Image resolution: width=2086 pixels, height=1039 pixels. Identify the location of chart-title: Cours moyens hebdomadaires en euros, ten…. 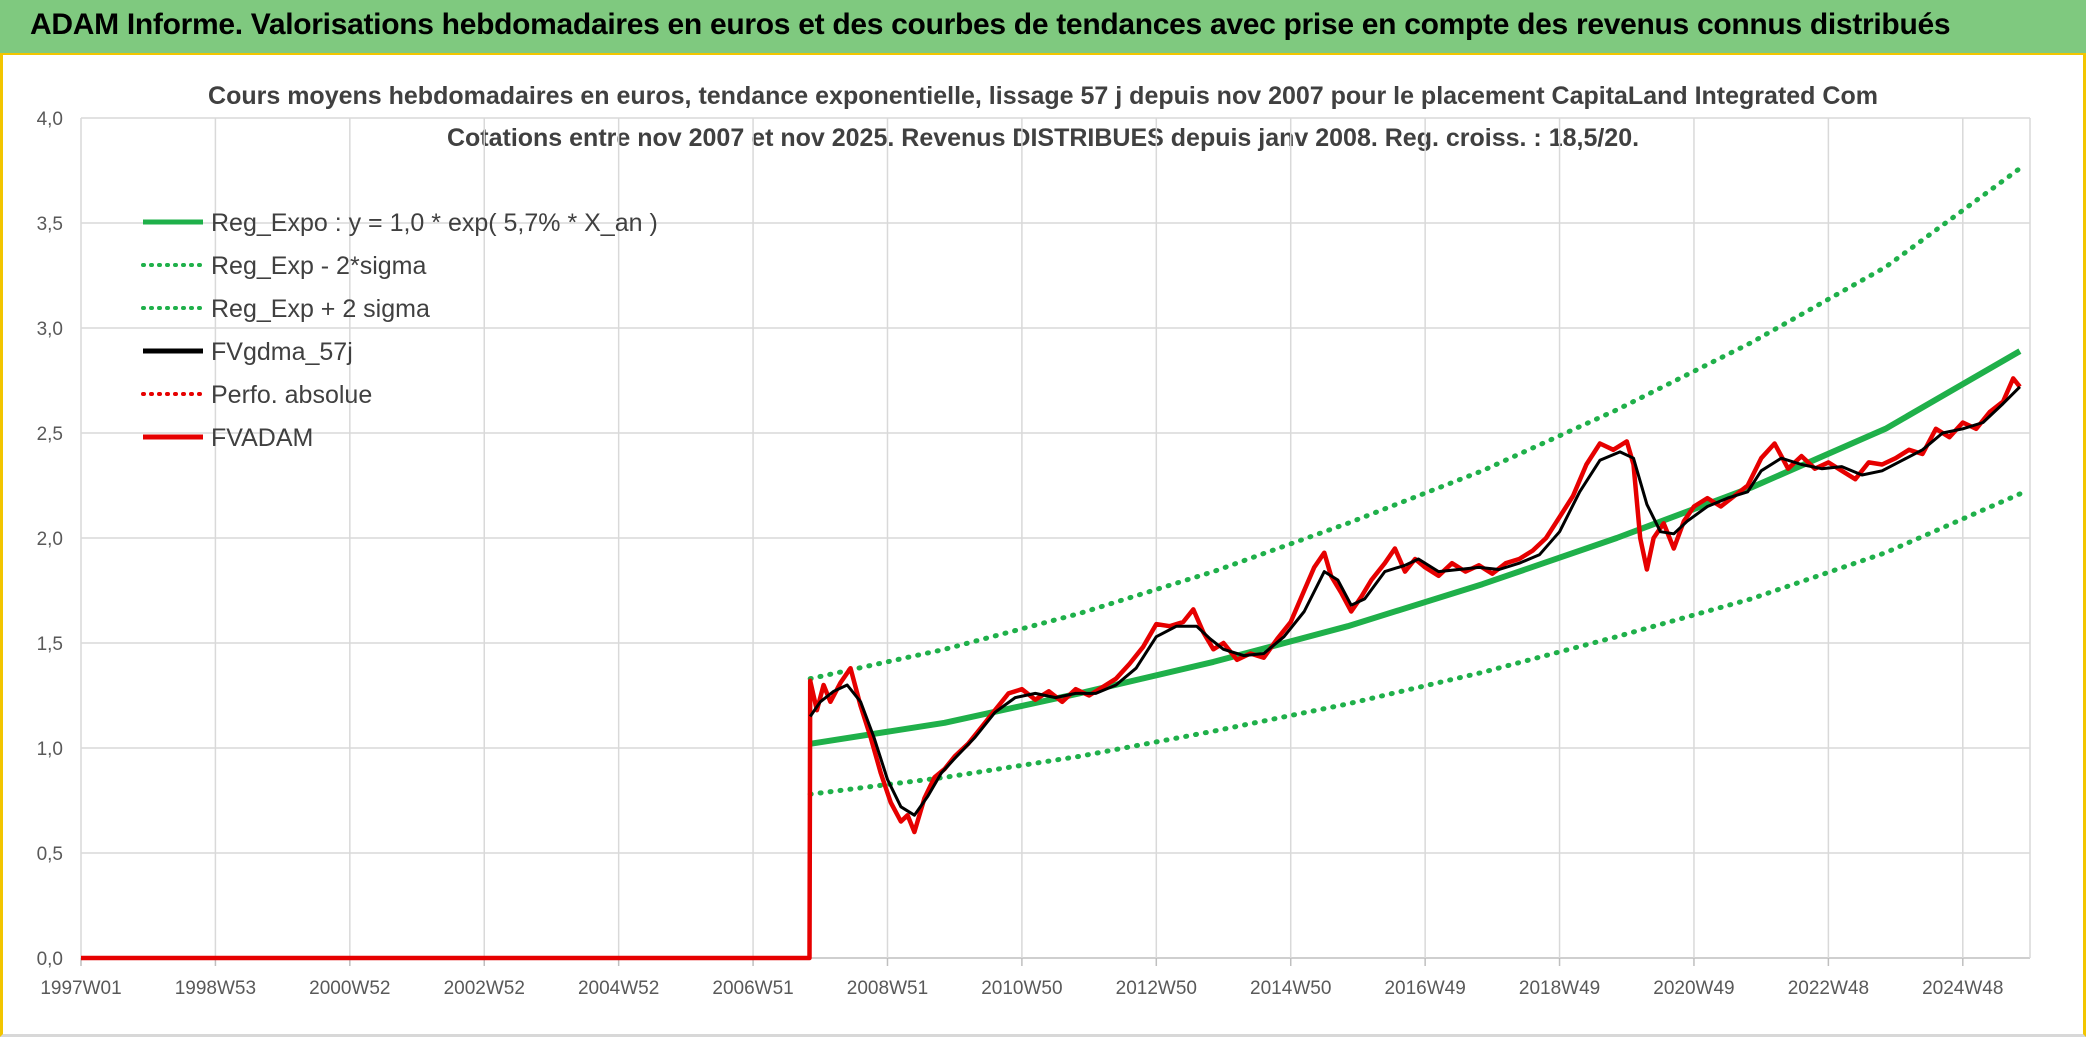
(1043, 96).